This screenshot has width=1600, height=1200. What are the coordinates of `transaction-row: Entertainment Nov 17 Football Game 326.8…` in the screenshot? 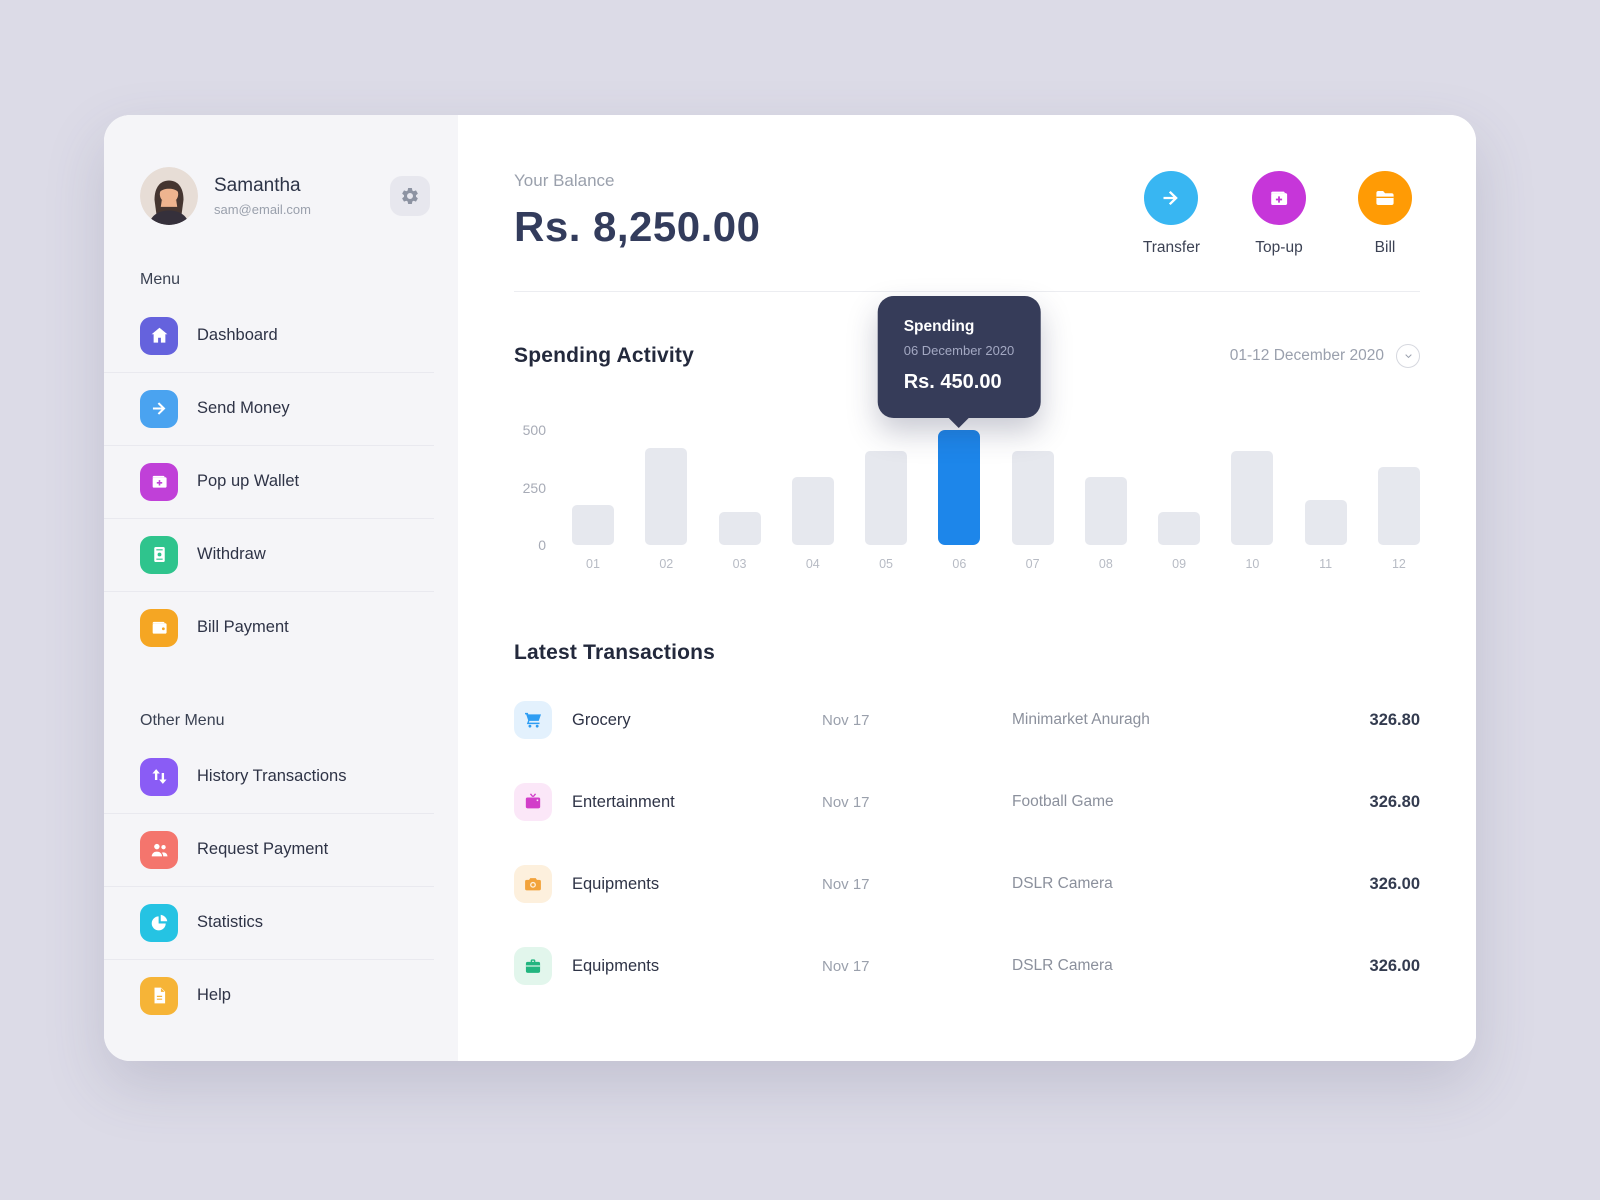 It's located at (967, 802).